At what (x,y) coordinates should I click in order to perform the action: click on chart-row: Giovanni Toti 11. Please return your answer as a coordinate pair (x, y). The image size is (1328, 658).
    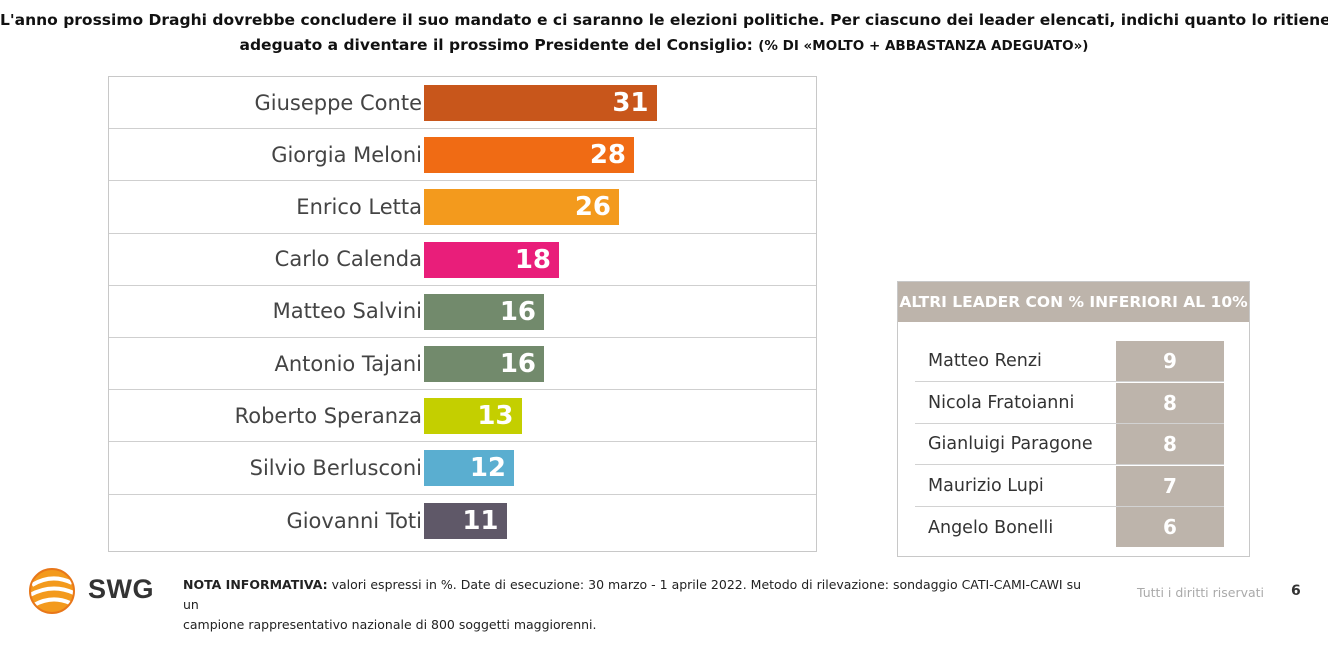
    Looking at the image, I should click on (462, 521).